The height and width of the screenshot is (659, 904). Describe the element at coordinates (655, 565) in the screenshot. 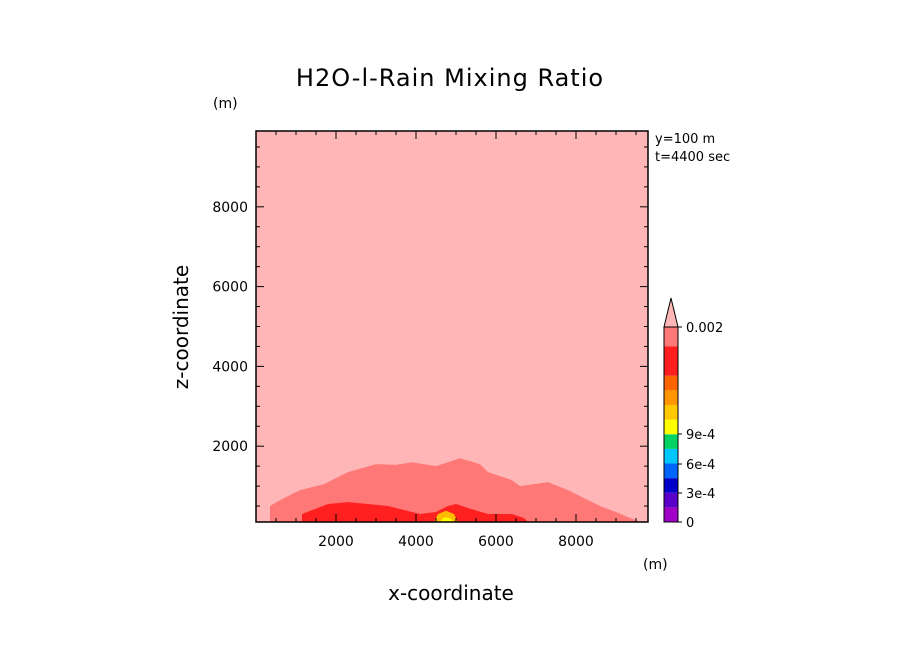

I see `x-axis-unit: (m)` at that location.